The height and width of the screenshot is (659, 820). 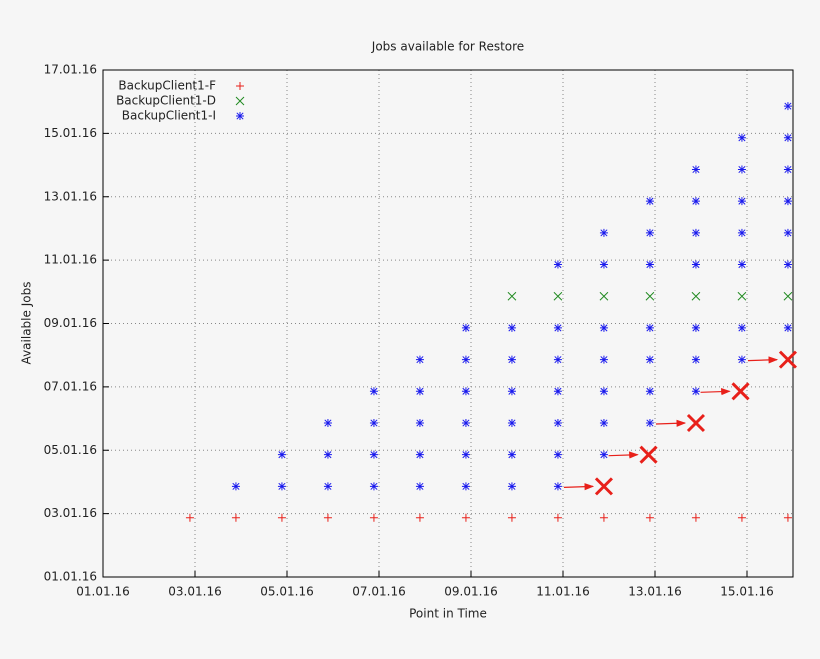 I want to click on chart-title: Jobs available for Restore, so click(x=447, y=47).